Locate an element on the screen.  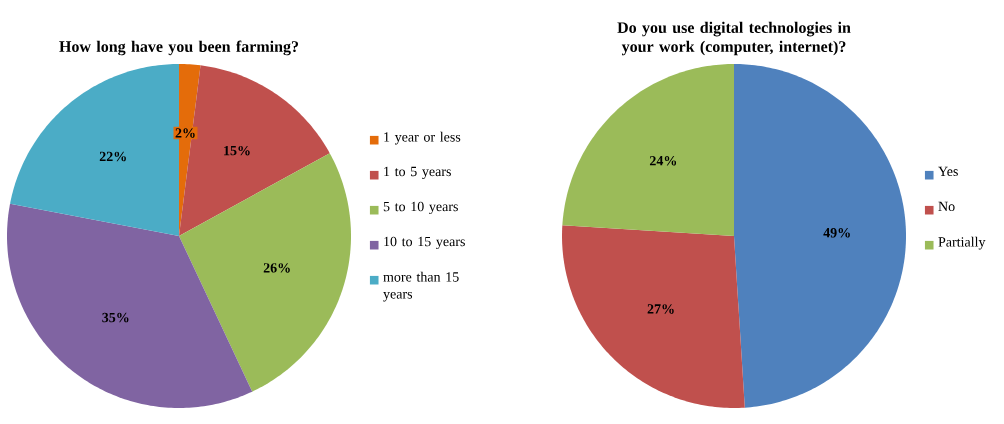
data-label: 2% is located at coordinates (185, 133).